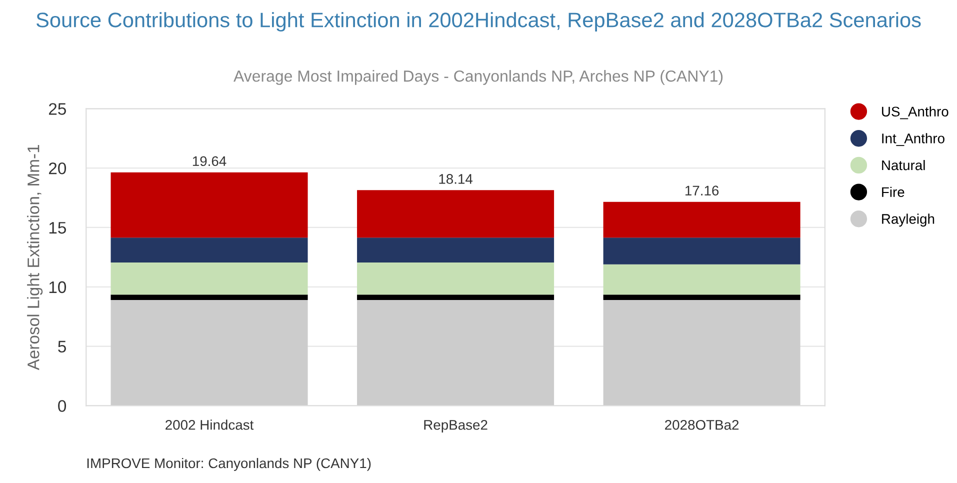 The image size is (957, 483). I want to click on y-tick-label: 15, so click(57, 228).